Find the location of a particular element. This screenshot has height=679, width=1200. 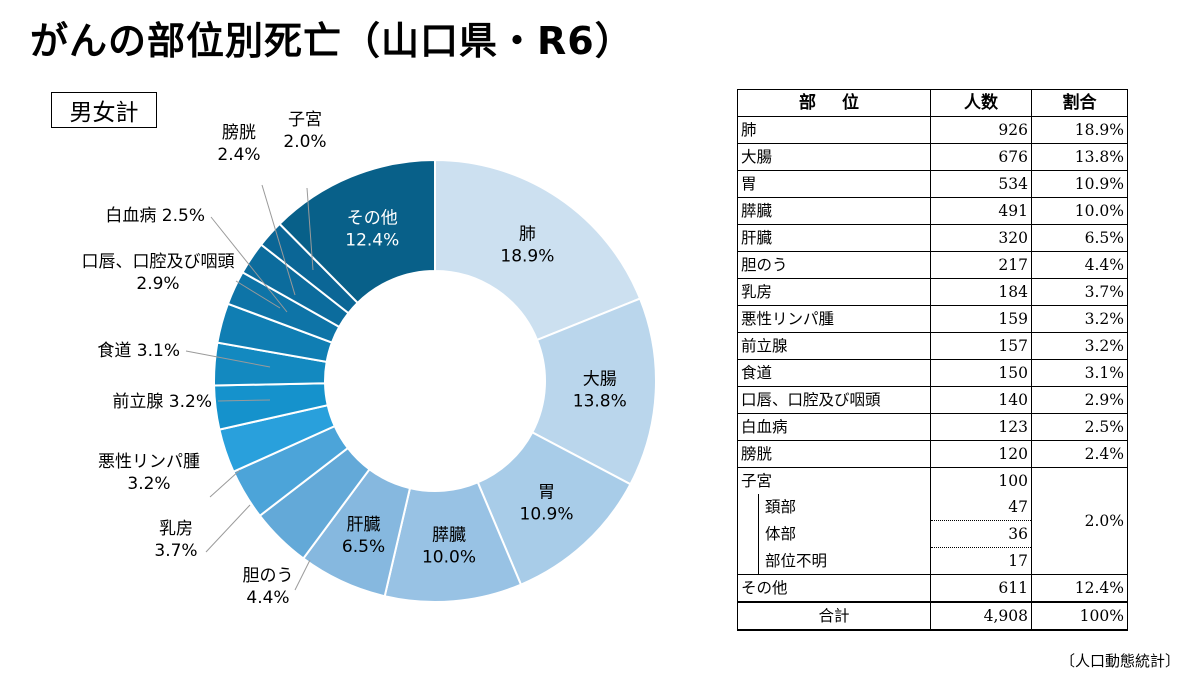

total-pct: 100% is located at coordinates (1079, 616).